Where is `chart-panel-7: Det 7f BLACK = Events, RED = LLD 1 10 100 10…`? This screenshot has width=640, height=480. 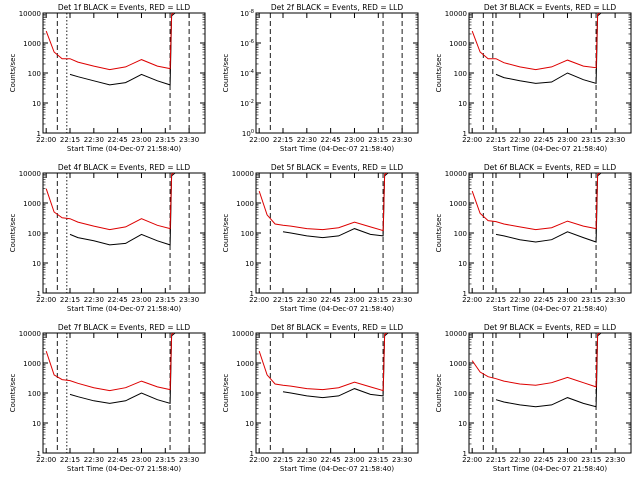
chart-panel-7: Det 7f BLACK = Events, RED = LLD 1 10 100 10… is located at coordinates (107, 398).